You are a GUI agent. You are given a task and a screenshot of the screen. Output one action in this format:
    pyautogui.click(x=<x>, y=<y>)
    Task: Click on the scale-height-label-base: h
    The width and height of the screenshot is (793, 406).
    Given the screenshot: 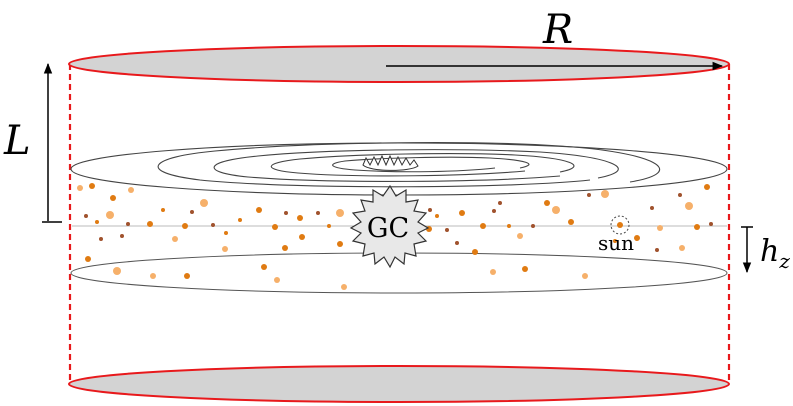 What is the action you would take?
    pyautogui.click(x=769, y=251)
    